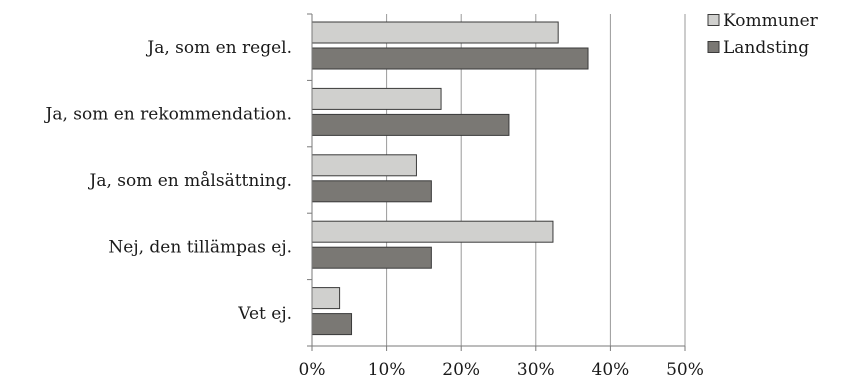  Describe the element at coordinates (766, 48) in the screenshot. I see `legend-label-landsting: Landsting` at that location.